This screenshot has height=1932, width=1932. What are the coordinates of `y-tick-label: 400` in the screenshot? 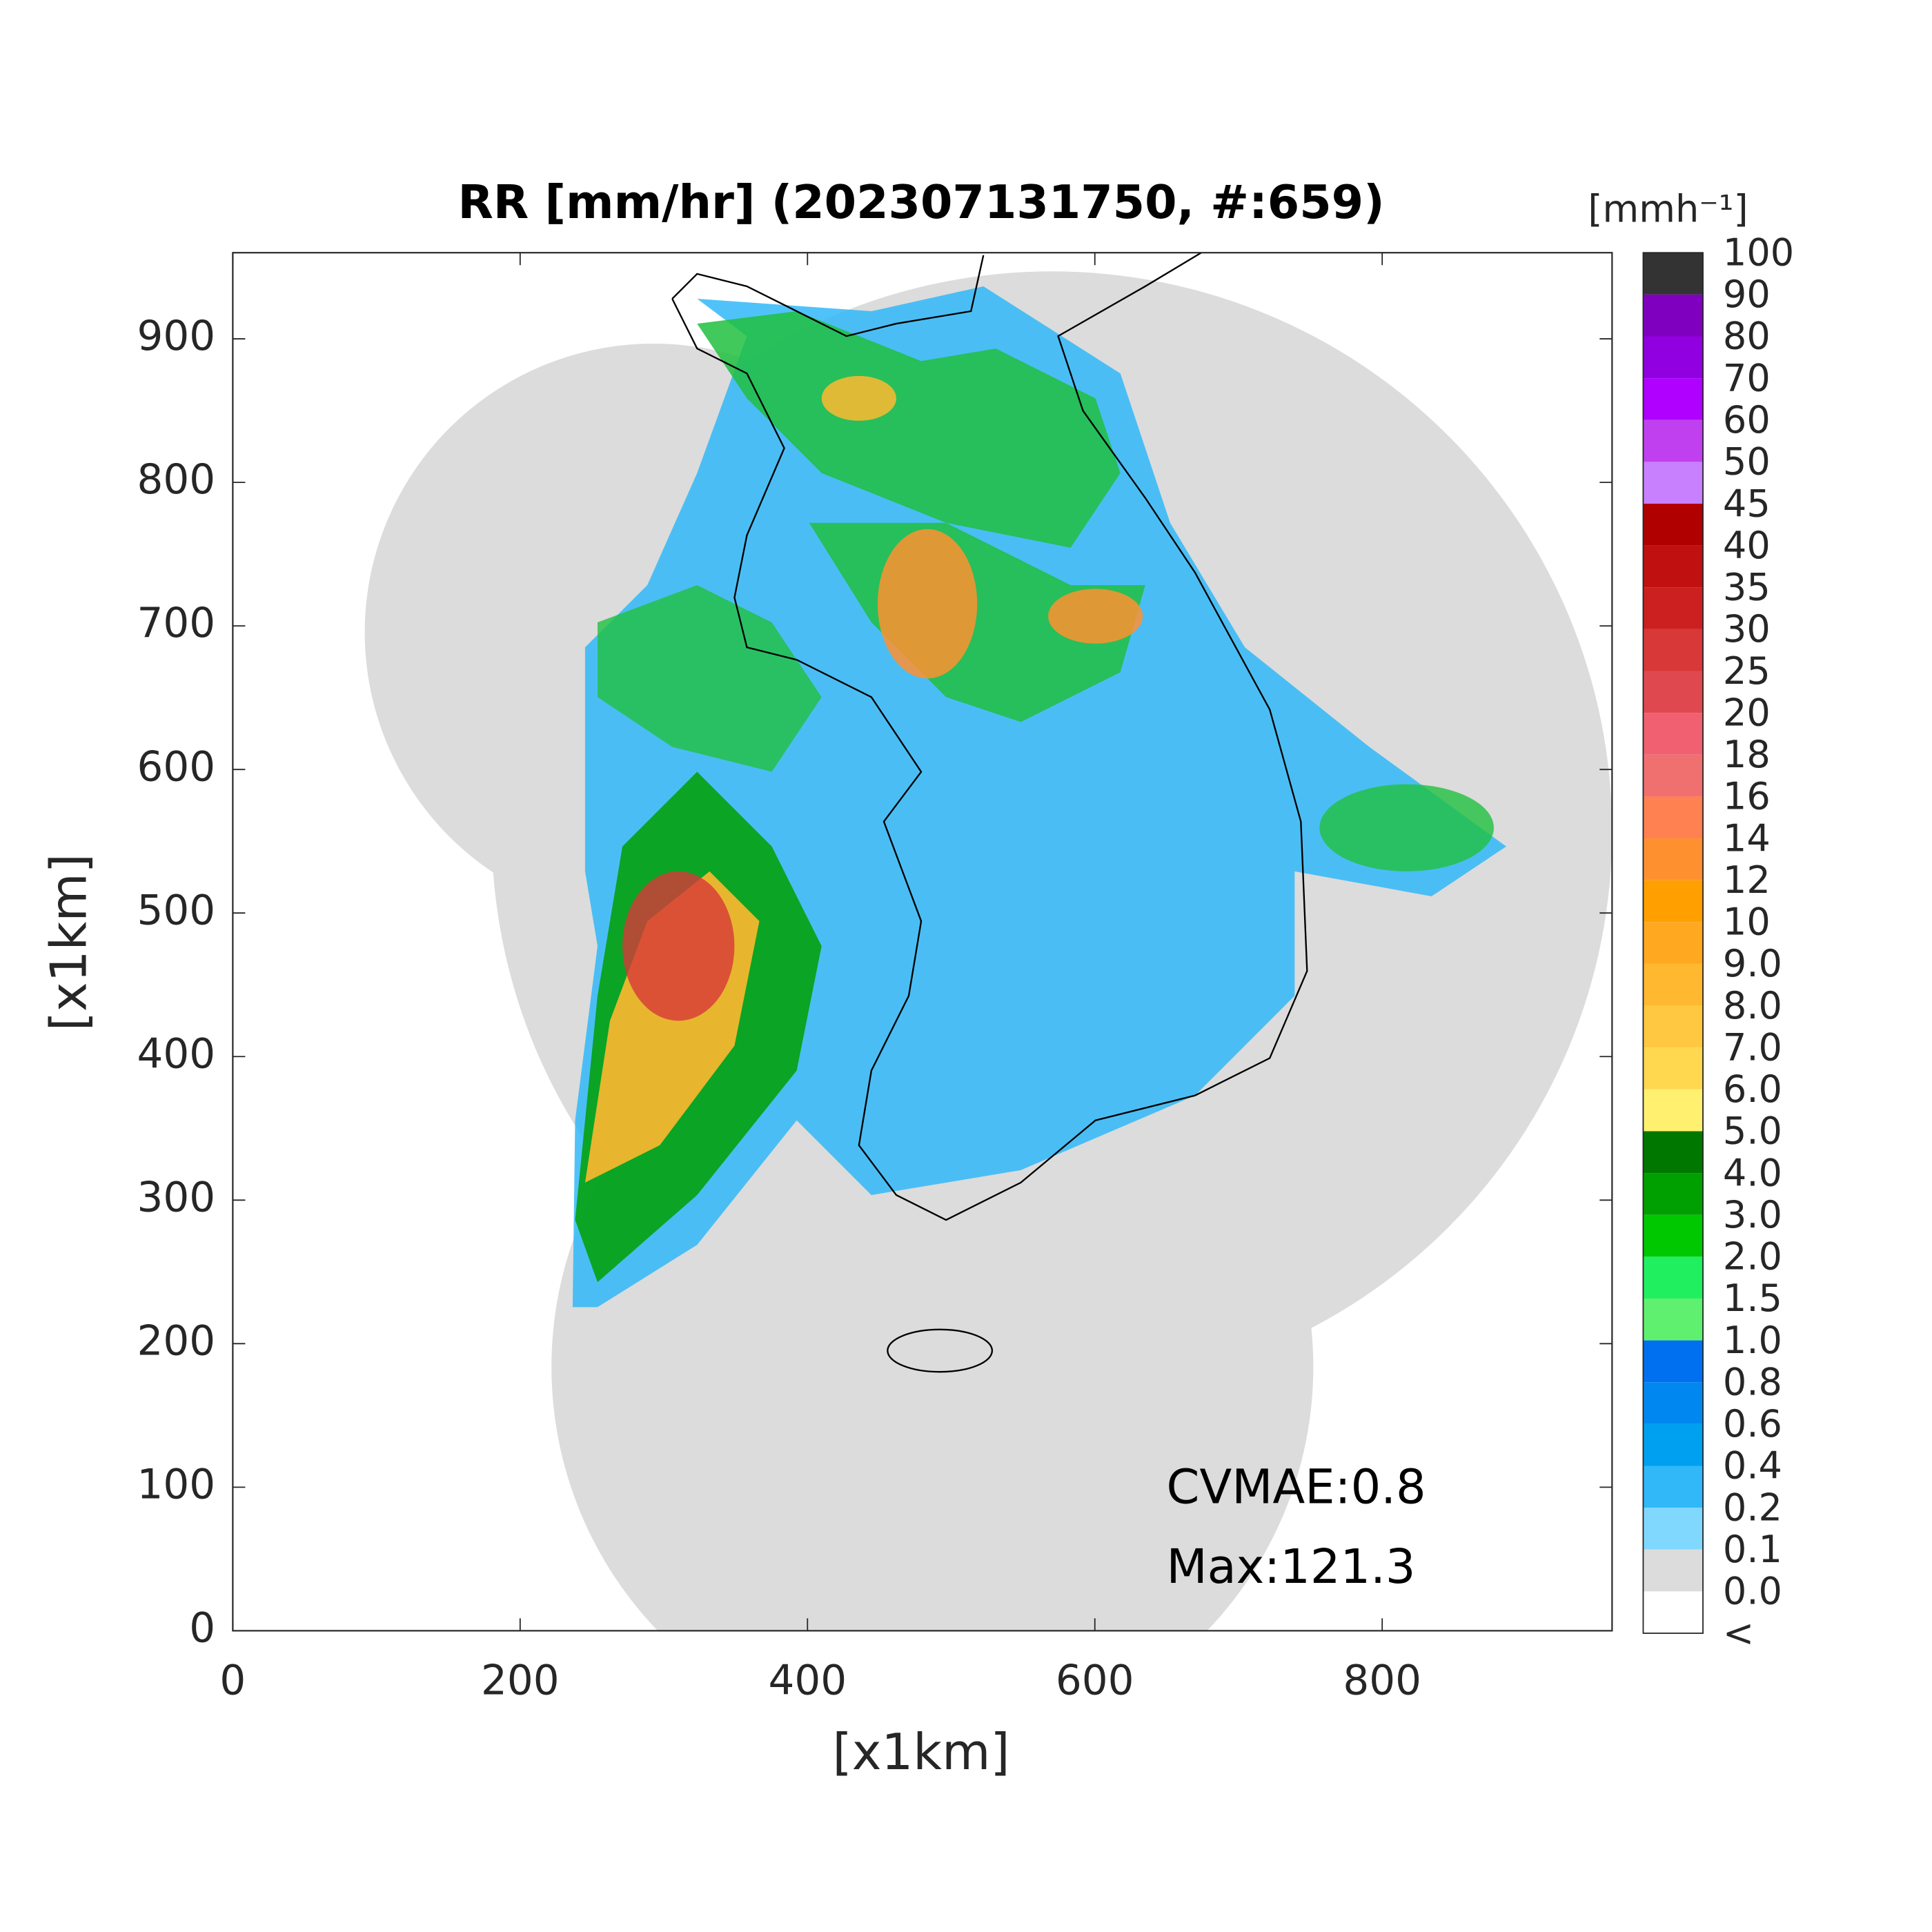 It's located at (176, 1054).